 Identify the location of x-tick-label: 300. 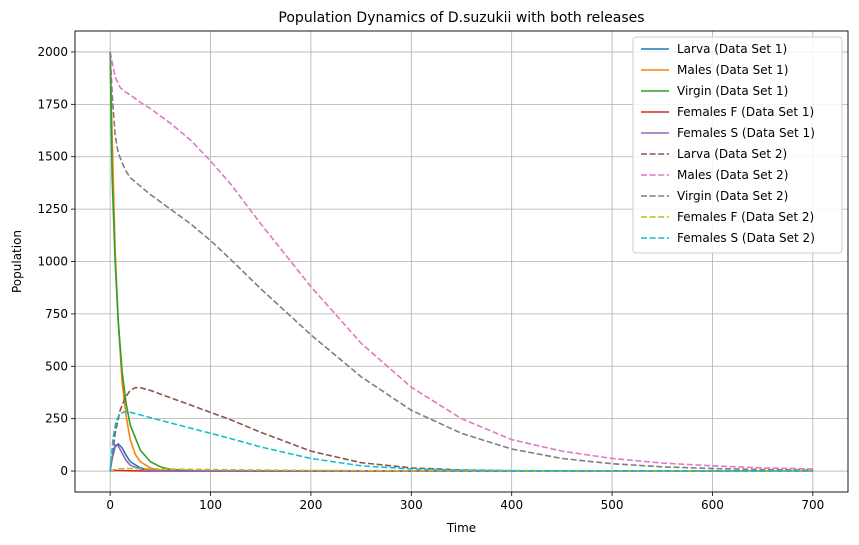
(411, 505).